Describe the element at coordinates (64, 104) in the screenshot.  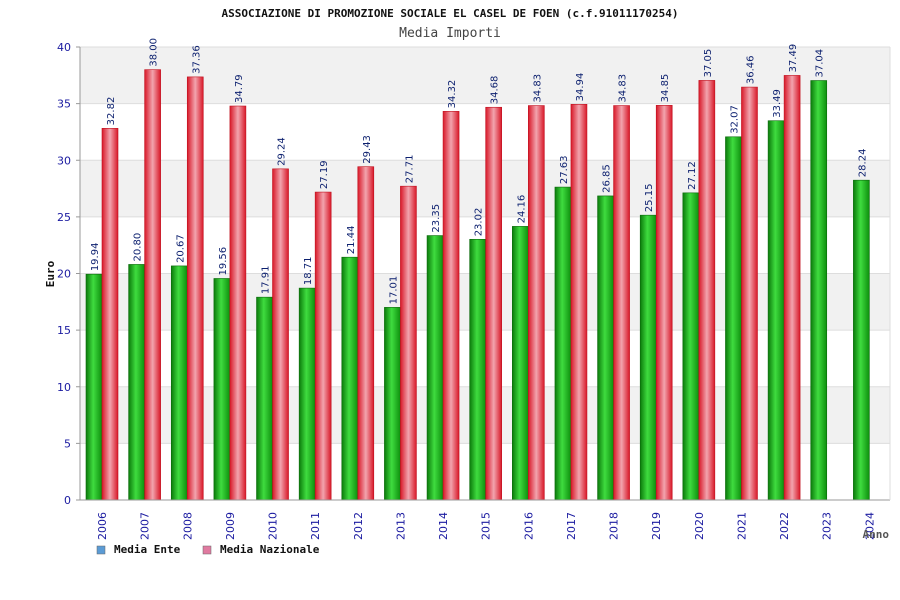
I see `y-tick-label: 35` at that location.